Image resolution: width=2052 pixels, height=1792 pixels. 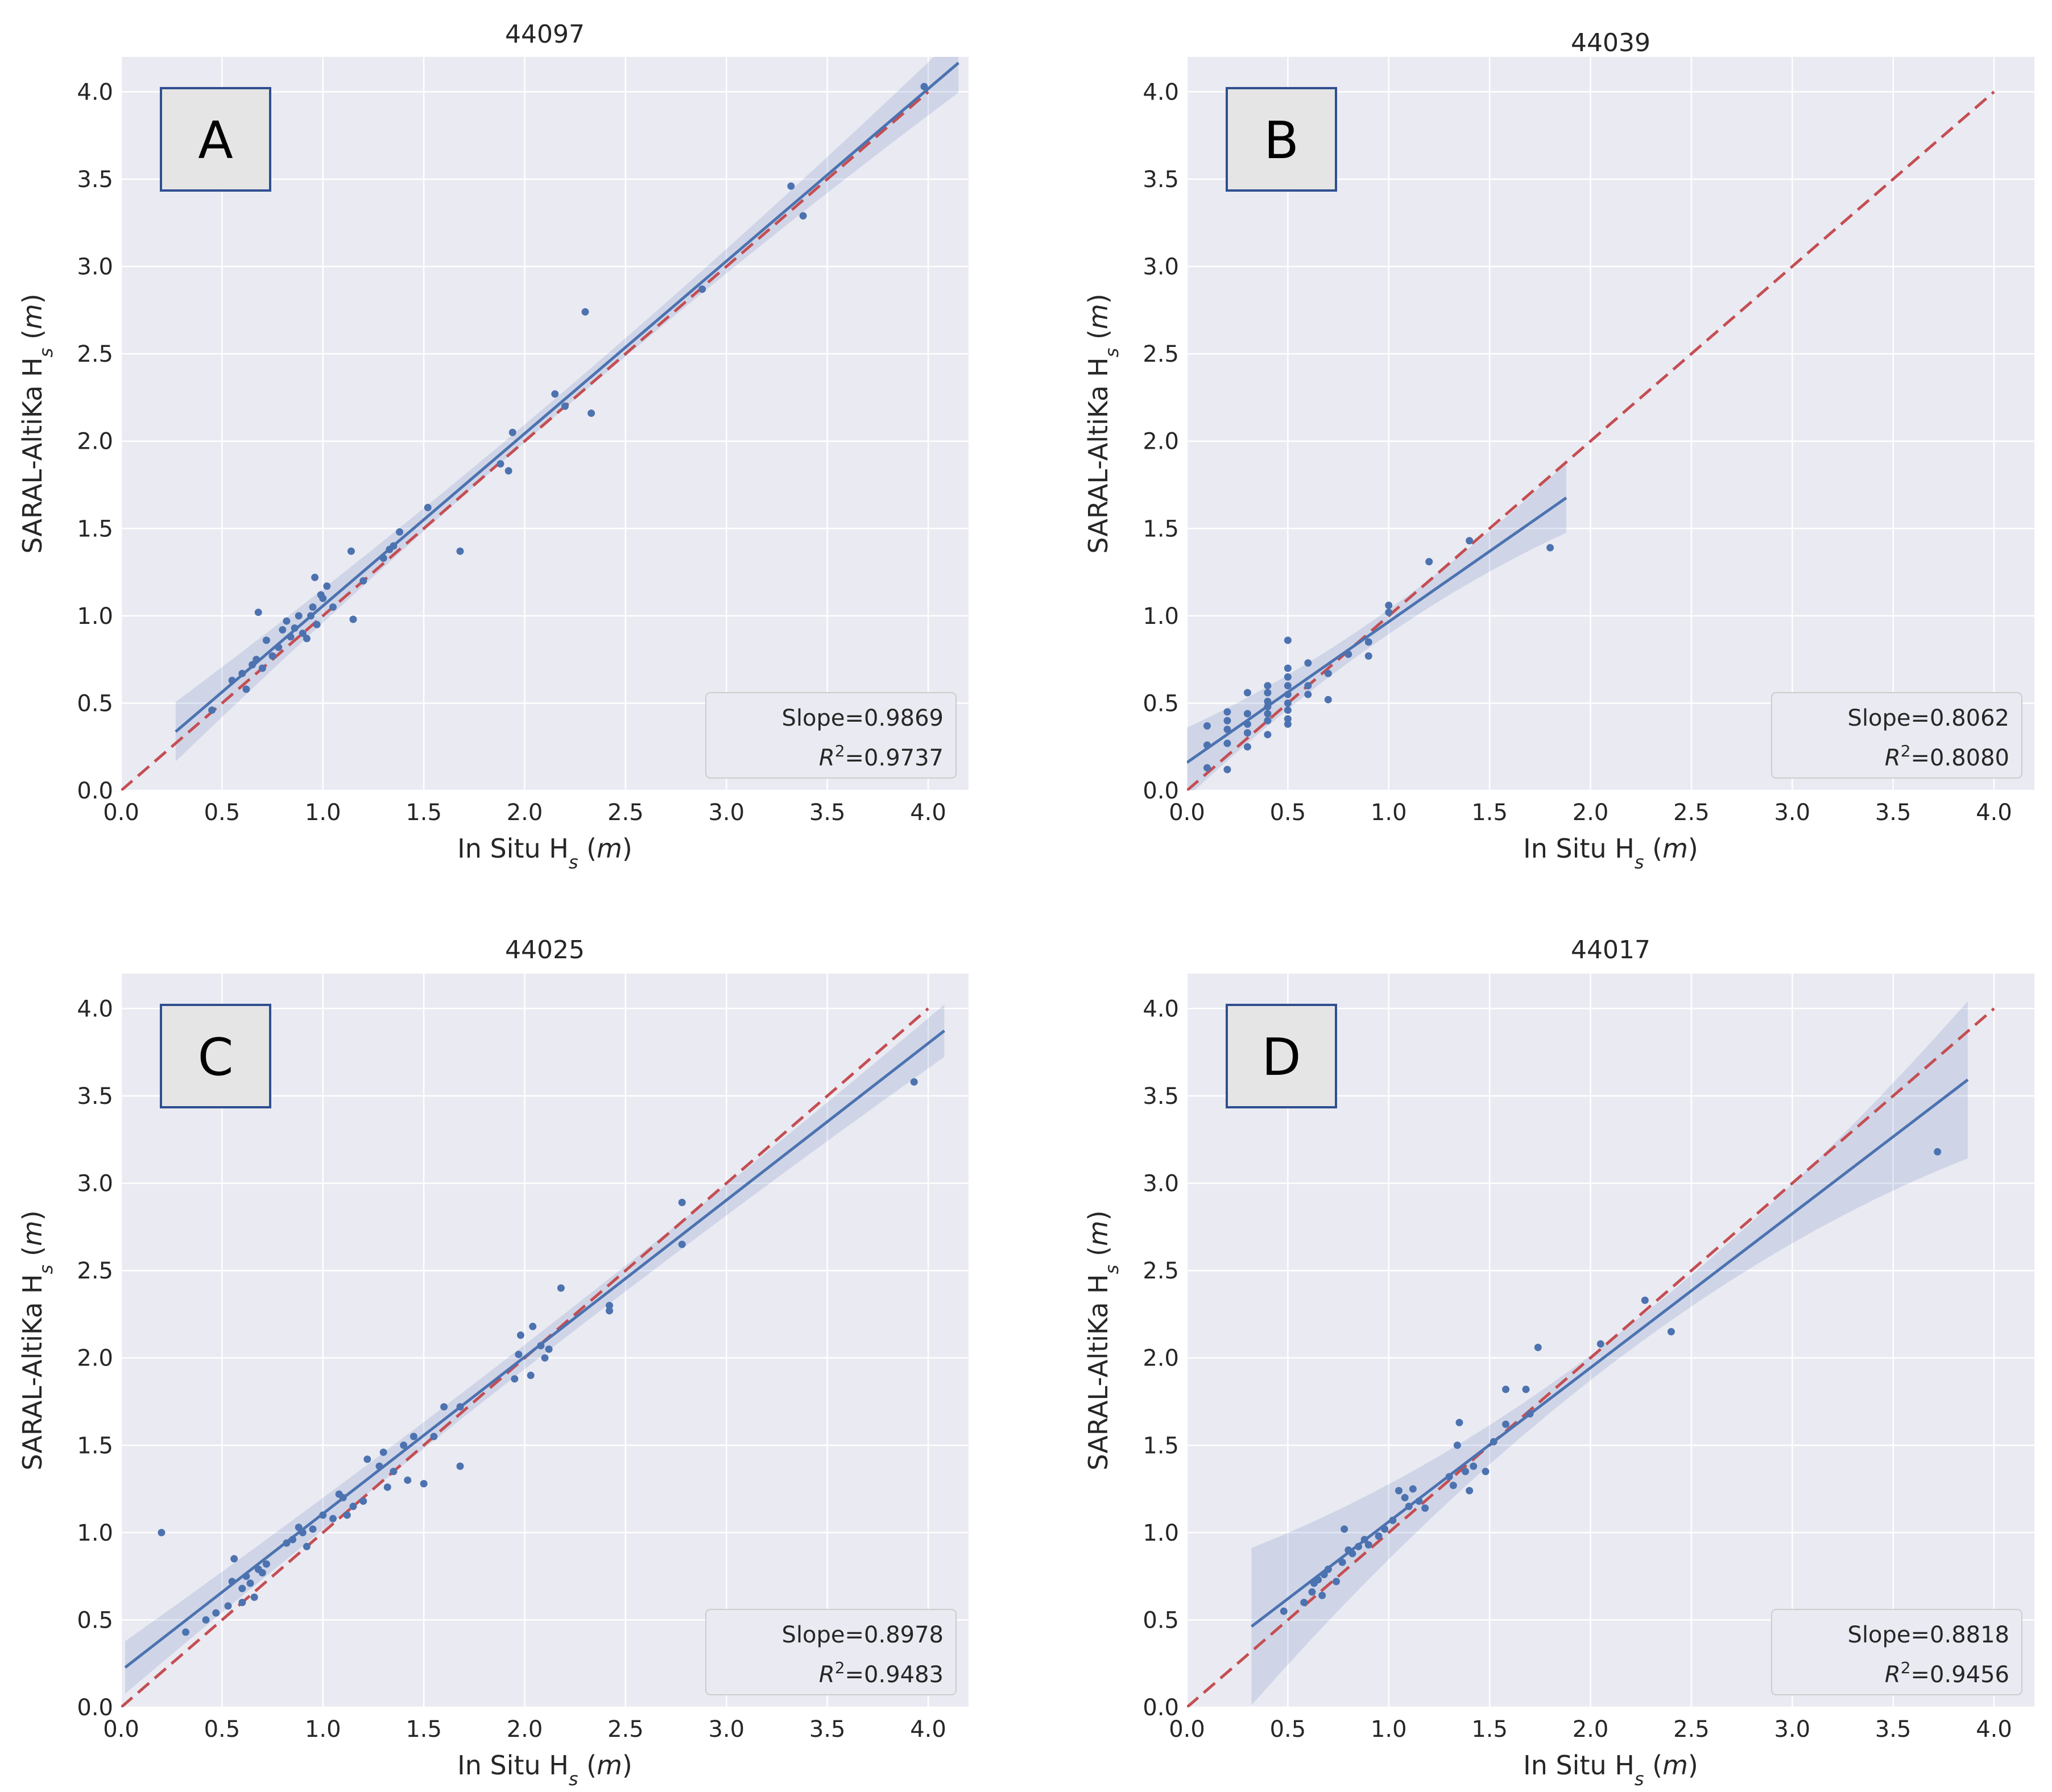 I want to click on y-axis-label: SARAL-AltiKa Hs (m), so click(x=37, y=423).